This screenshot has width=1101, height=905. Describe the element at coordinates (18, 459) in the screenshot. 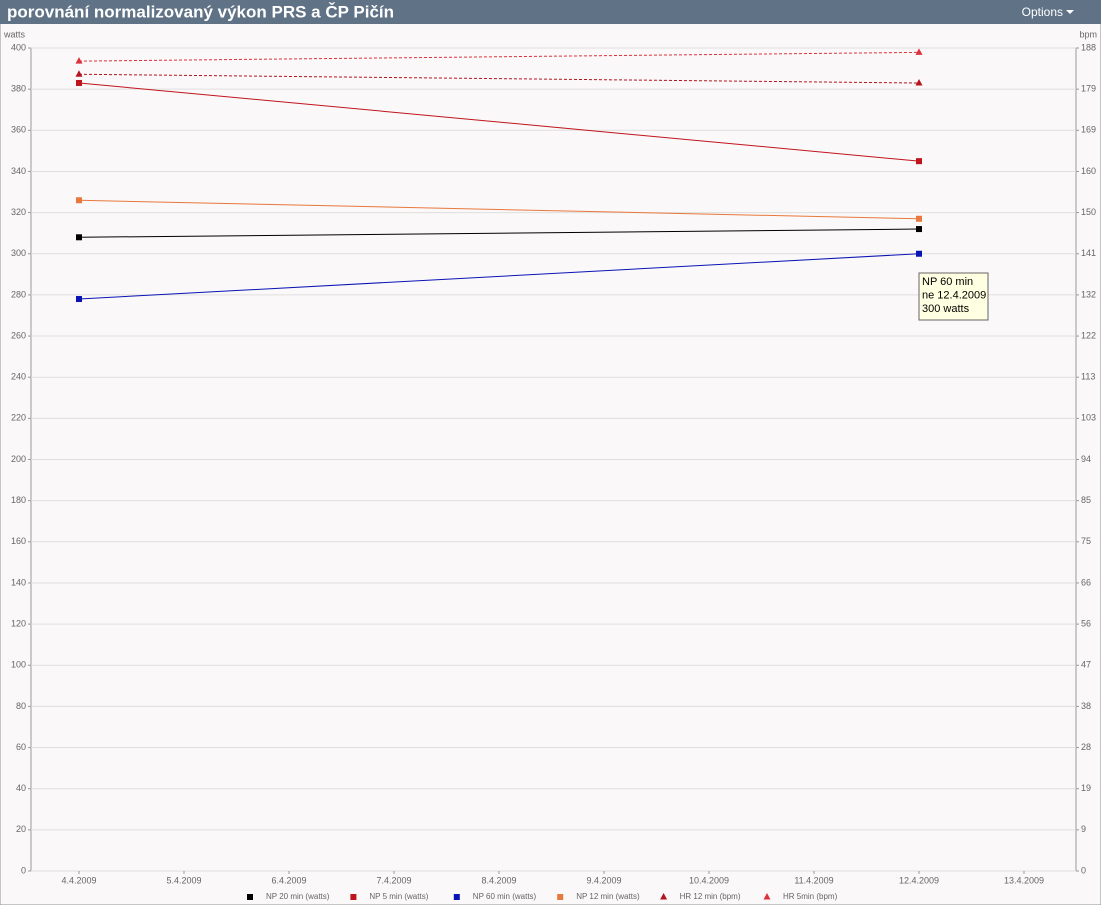

I see `y-tick-label: 200` at that location.